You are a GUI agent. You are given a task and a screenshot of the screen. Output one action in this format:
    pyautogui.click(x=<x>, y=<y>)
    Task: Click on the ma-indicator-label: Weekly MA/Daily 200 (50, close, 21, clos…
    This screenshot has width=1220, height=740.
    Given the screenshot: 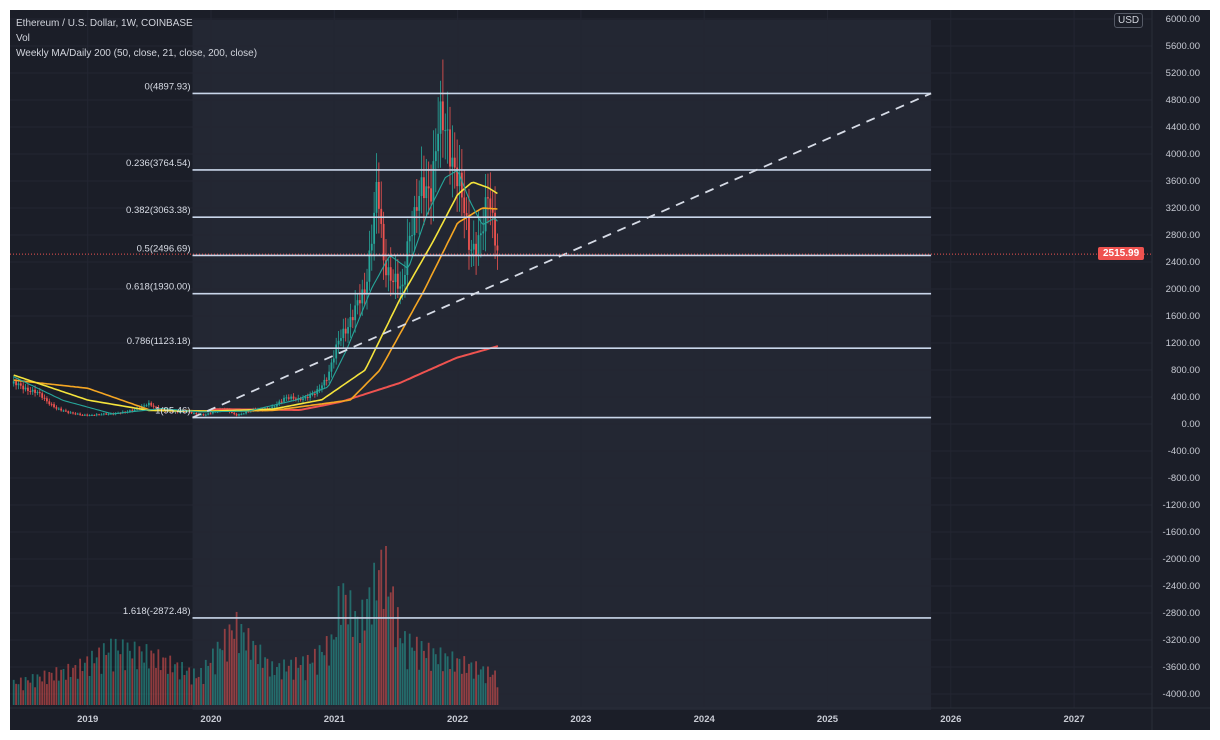 What is the action you would take?
    pyautogui.click(x=137, y=53)
    